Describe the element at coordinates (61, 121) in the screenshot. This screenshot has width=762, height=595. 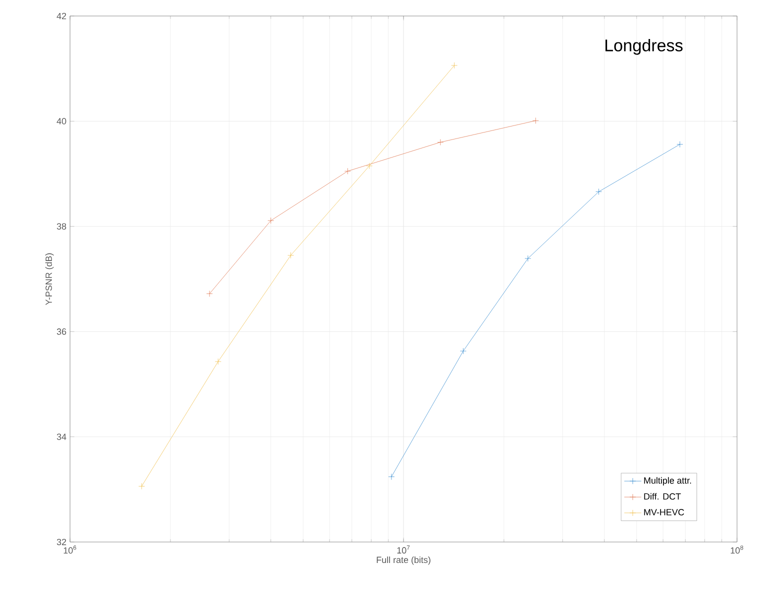
I see `y-tick-label: 40` at that location.